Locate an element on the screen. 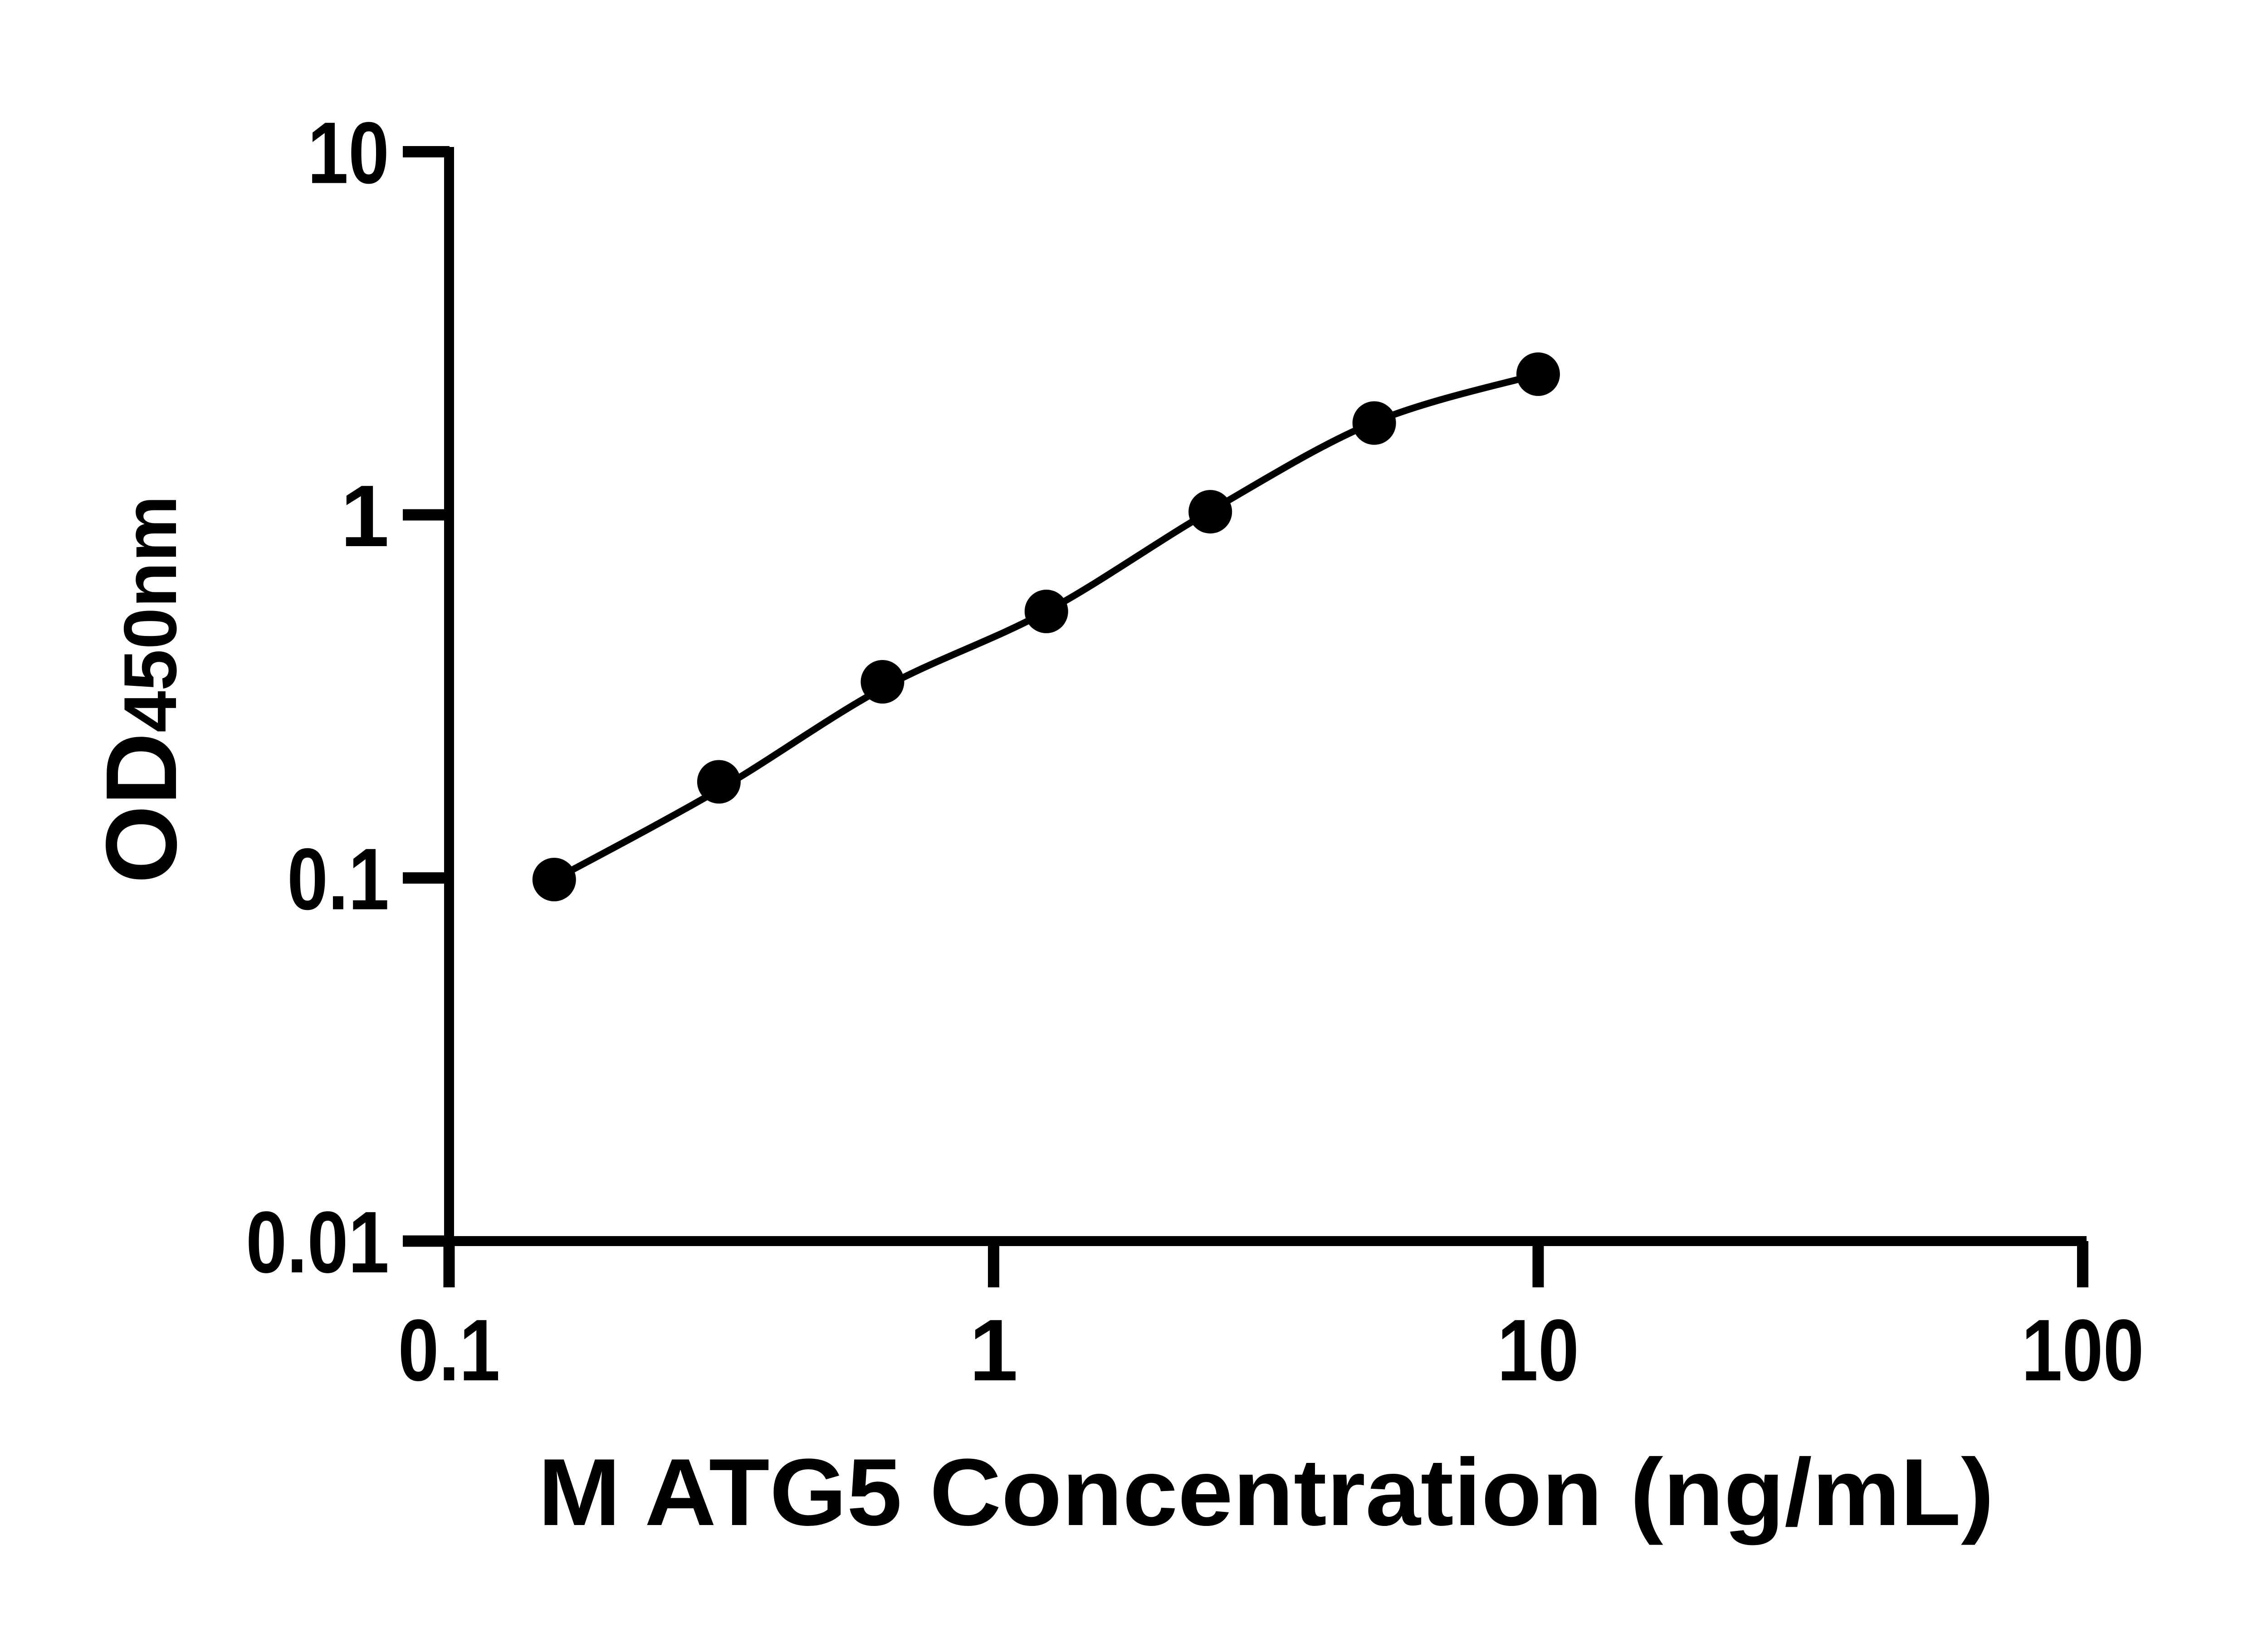  y-tick-label: 0.01 is located at coordinates (318, 1242).